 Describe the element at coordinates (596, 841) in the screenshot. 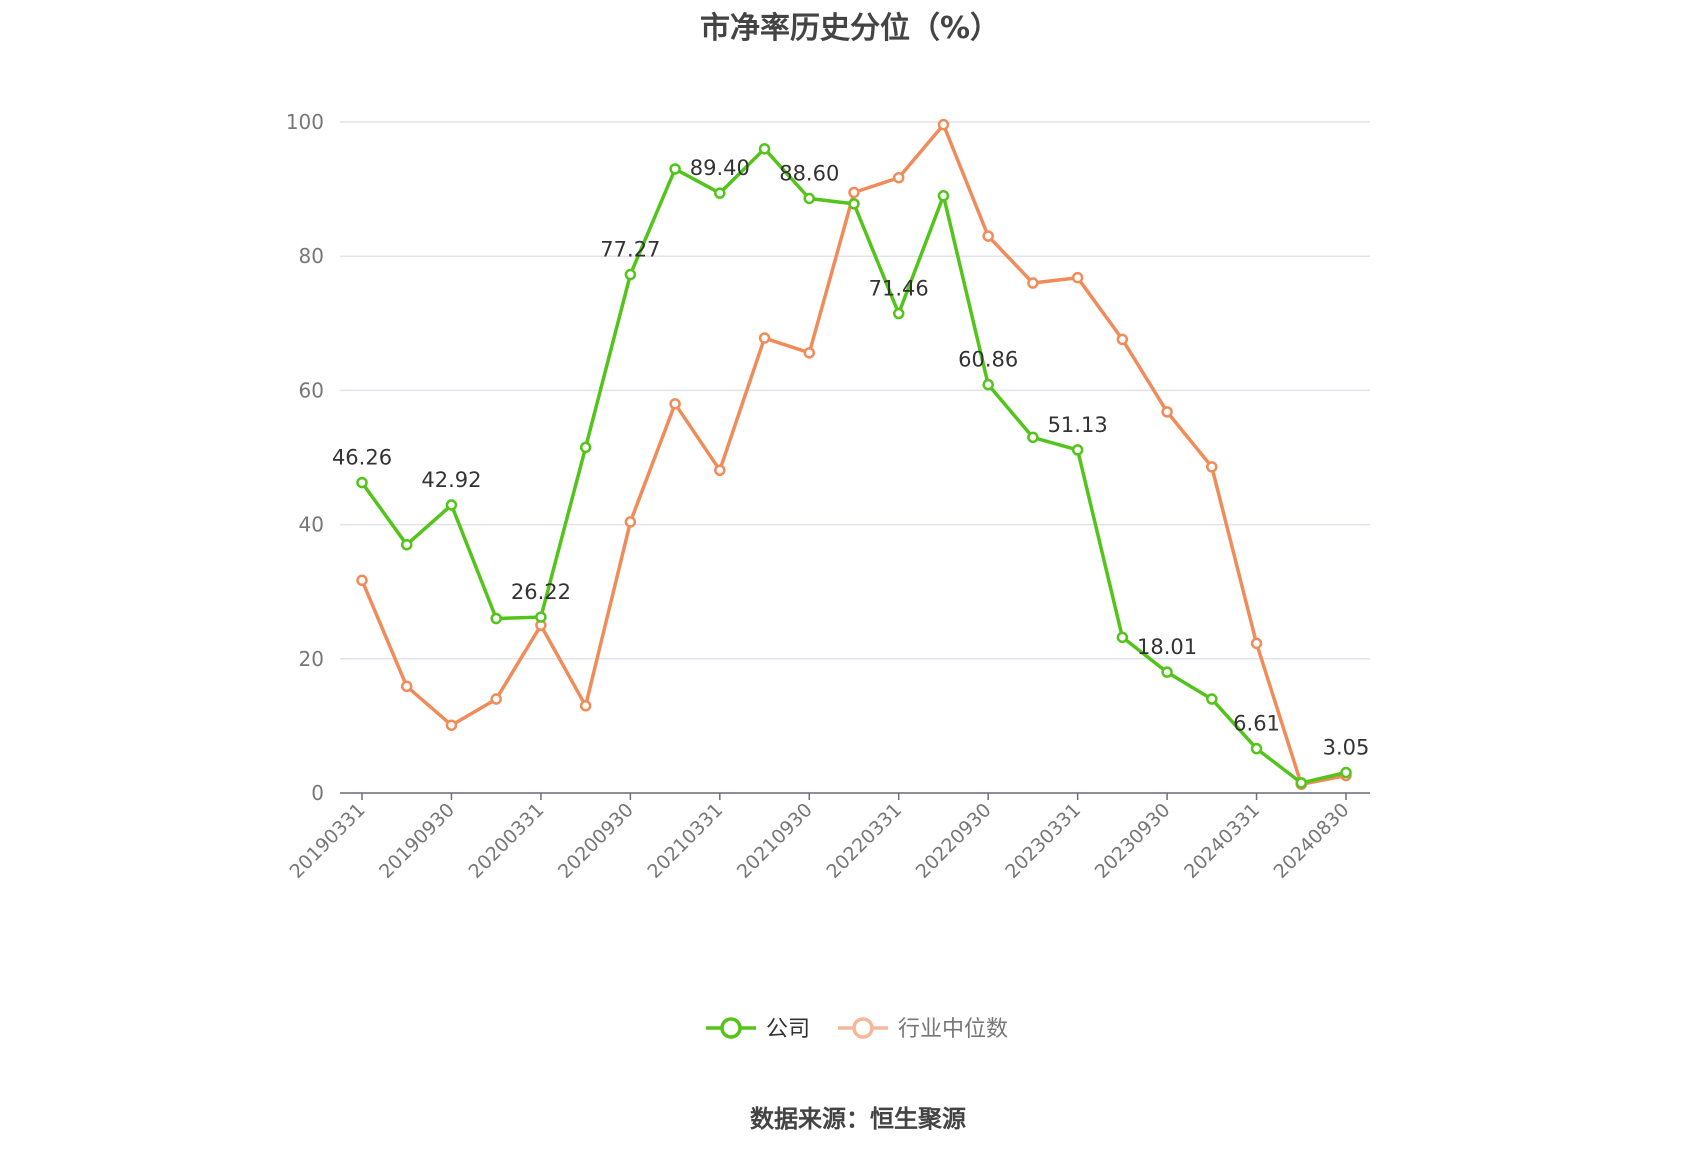

I see `x-tick-label: 20200930` at that location.